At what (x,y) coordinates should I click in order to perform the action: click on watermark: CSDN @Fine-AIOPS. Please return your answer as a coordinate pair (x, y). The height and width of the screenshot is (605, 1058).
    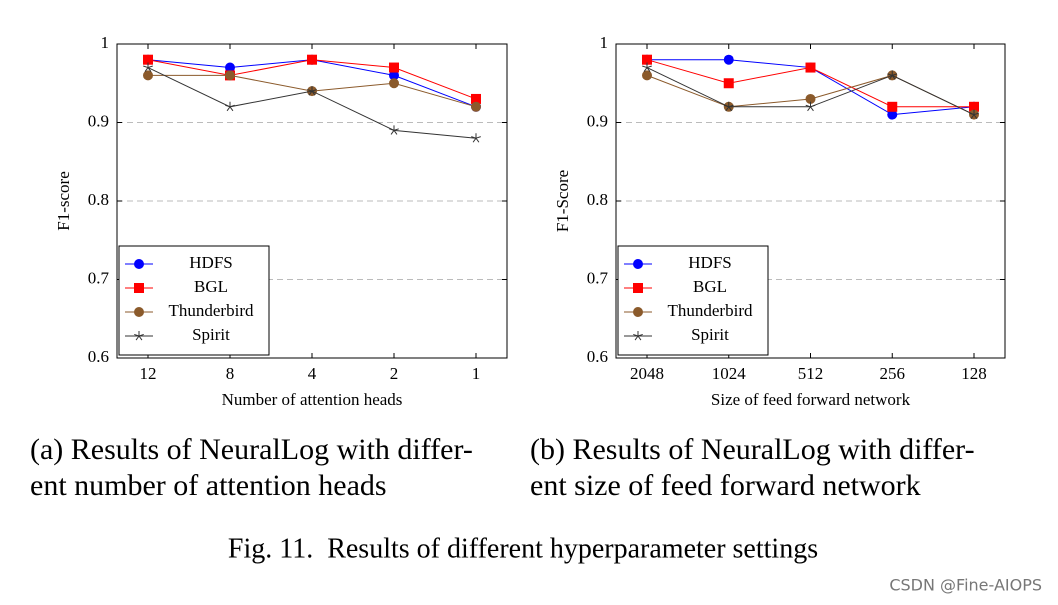
    Looking at the image, I should click on (965, 585).